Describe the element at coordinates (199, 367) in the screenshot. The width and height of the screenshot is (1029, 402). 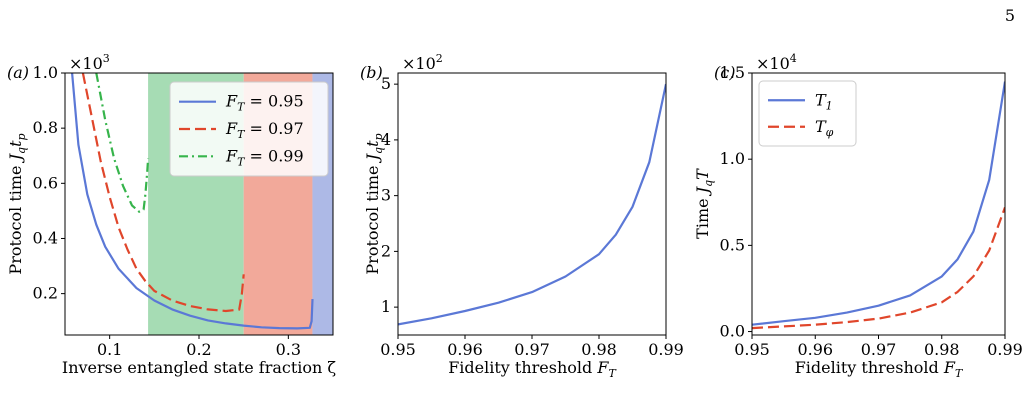
I see `x-axis-label: Inverse entangled state fraction ζ` at that location.